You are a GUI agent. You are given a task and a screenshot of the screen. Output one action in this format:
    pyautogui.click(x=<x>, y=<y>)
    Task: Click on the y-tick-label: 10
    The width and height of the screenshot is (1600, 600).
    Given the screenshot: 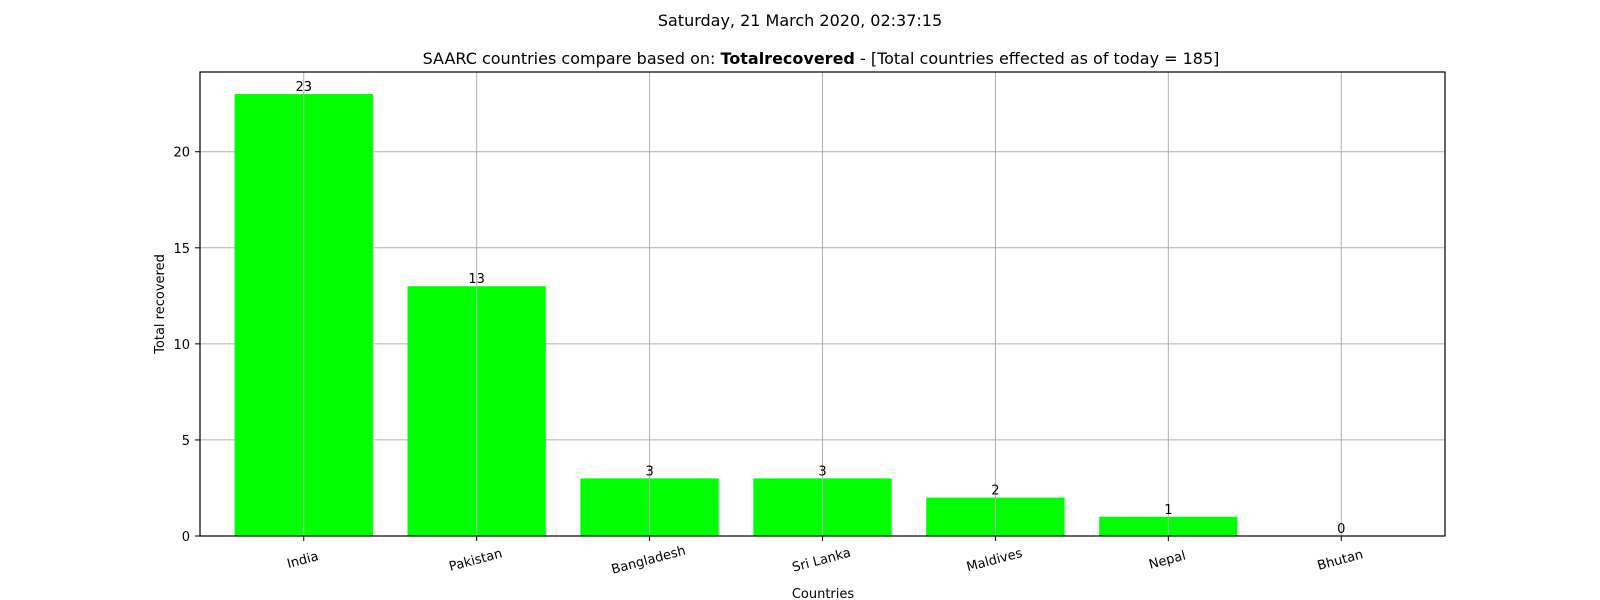 What is the action you would take?
    pyautogui.click(x=181, y=345)
    